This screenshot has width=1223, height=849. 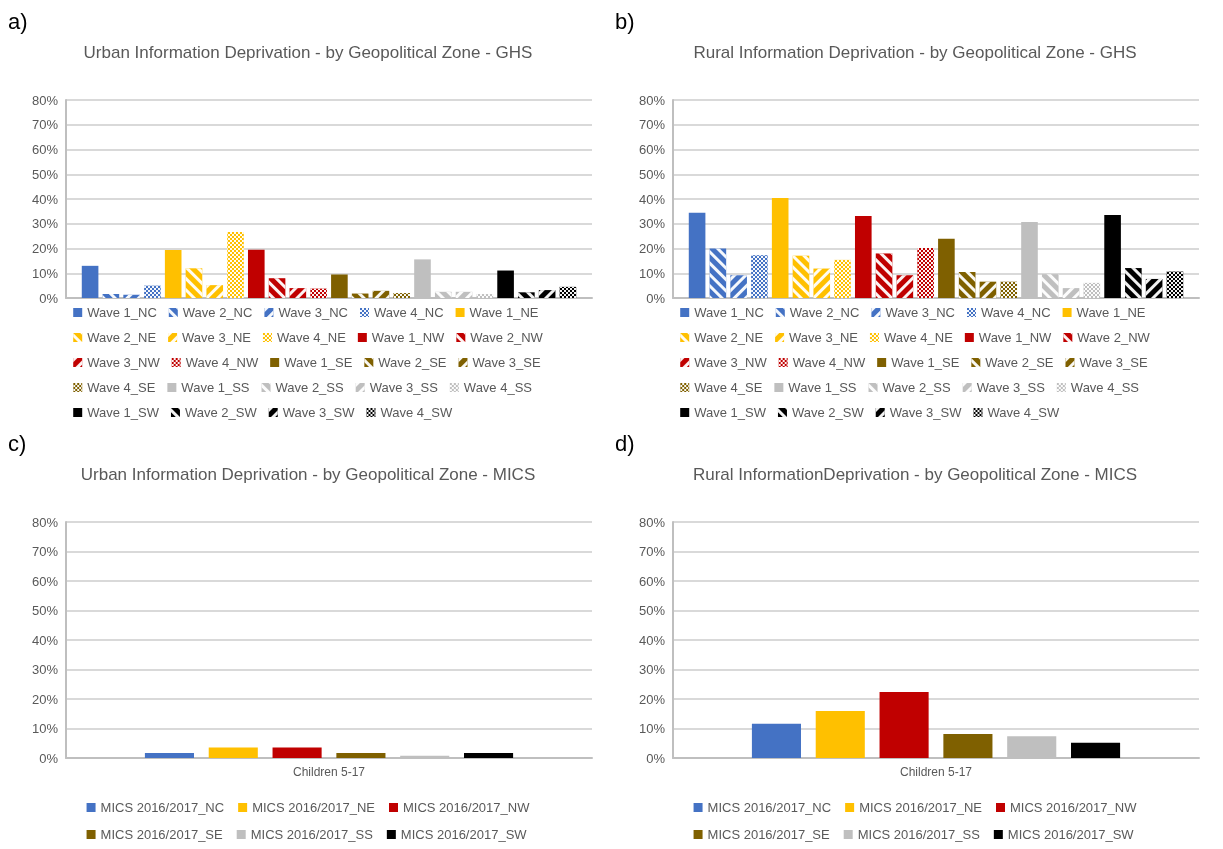 What do you see at coordinates (915, 52) in the screenshot?
I see `chart-title: Rural Information Deprivation - by Geopolitical Zone - GHS` at bounding box center [915, 52].